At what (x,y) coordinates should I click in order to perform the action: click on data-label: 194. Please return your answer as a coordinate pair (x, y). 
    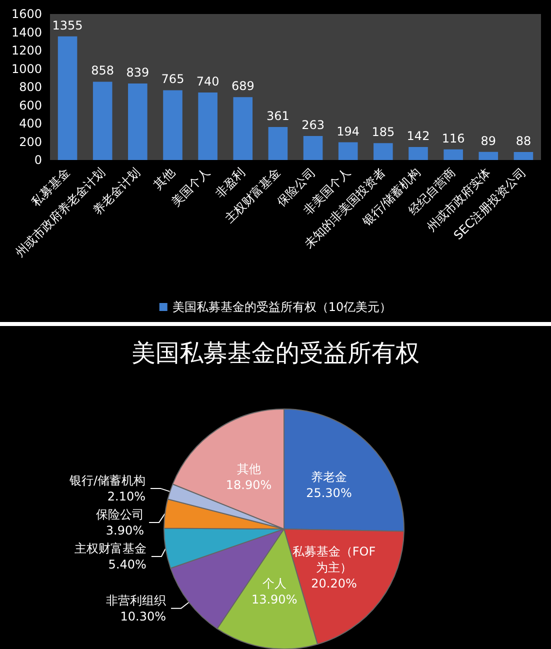
    Looking at the image, I should click on (348, 131).